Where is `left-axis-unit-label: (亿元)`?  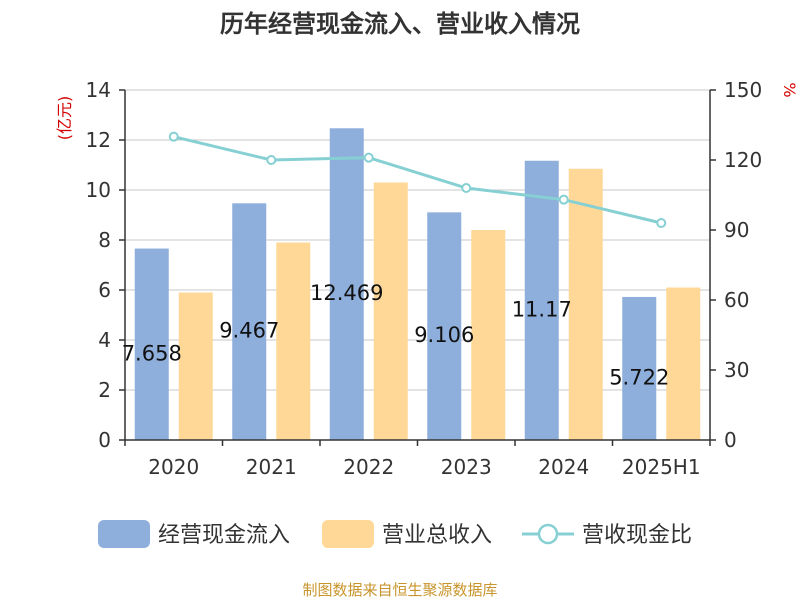 left-axis-unit-label: (亿元) is located at coordinates (64, 118).